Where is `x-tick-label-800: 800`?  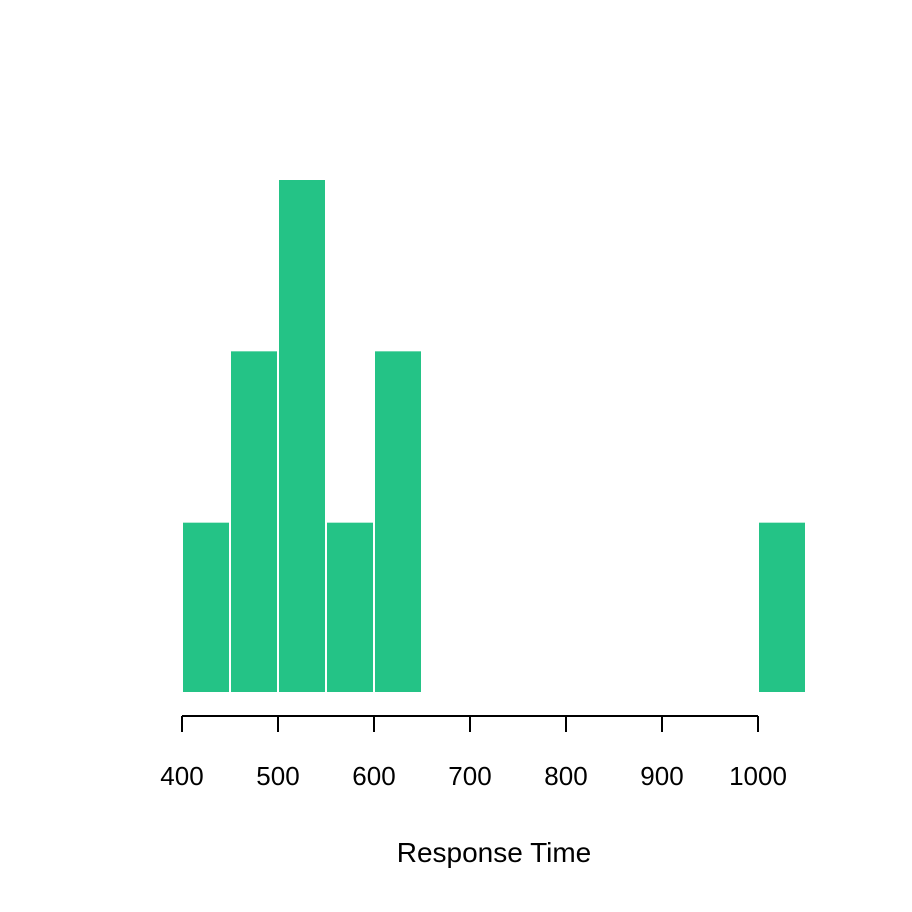
x-tick-label-800: 800 is located at coordinates (565, 776).